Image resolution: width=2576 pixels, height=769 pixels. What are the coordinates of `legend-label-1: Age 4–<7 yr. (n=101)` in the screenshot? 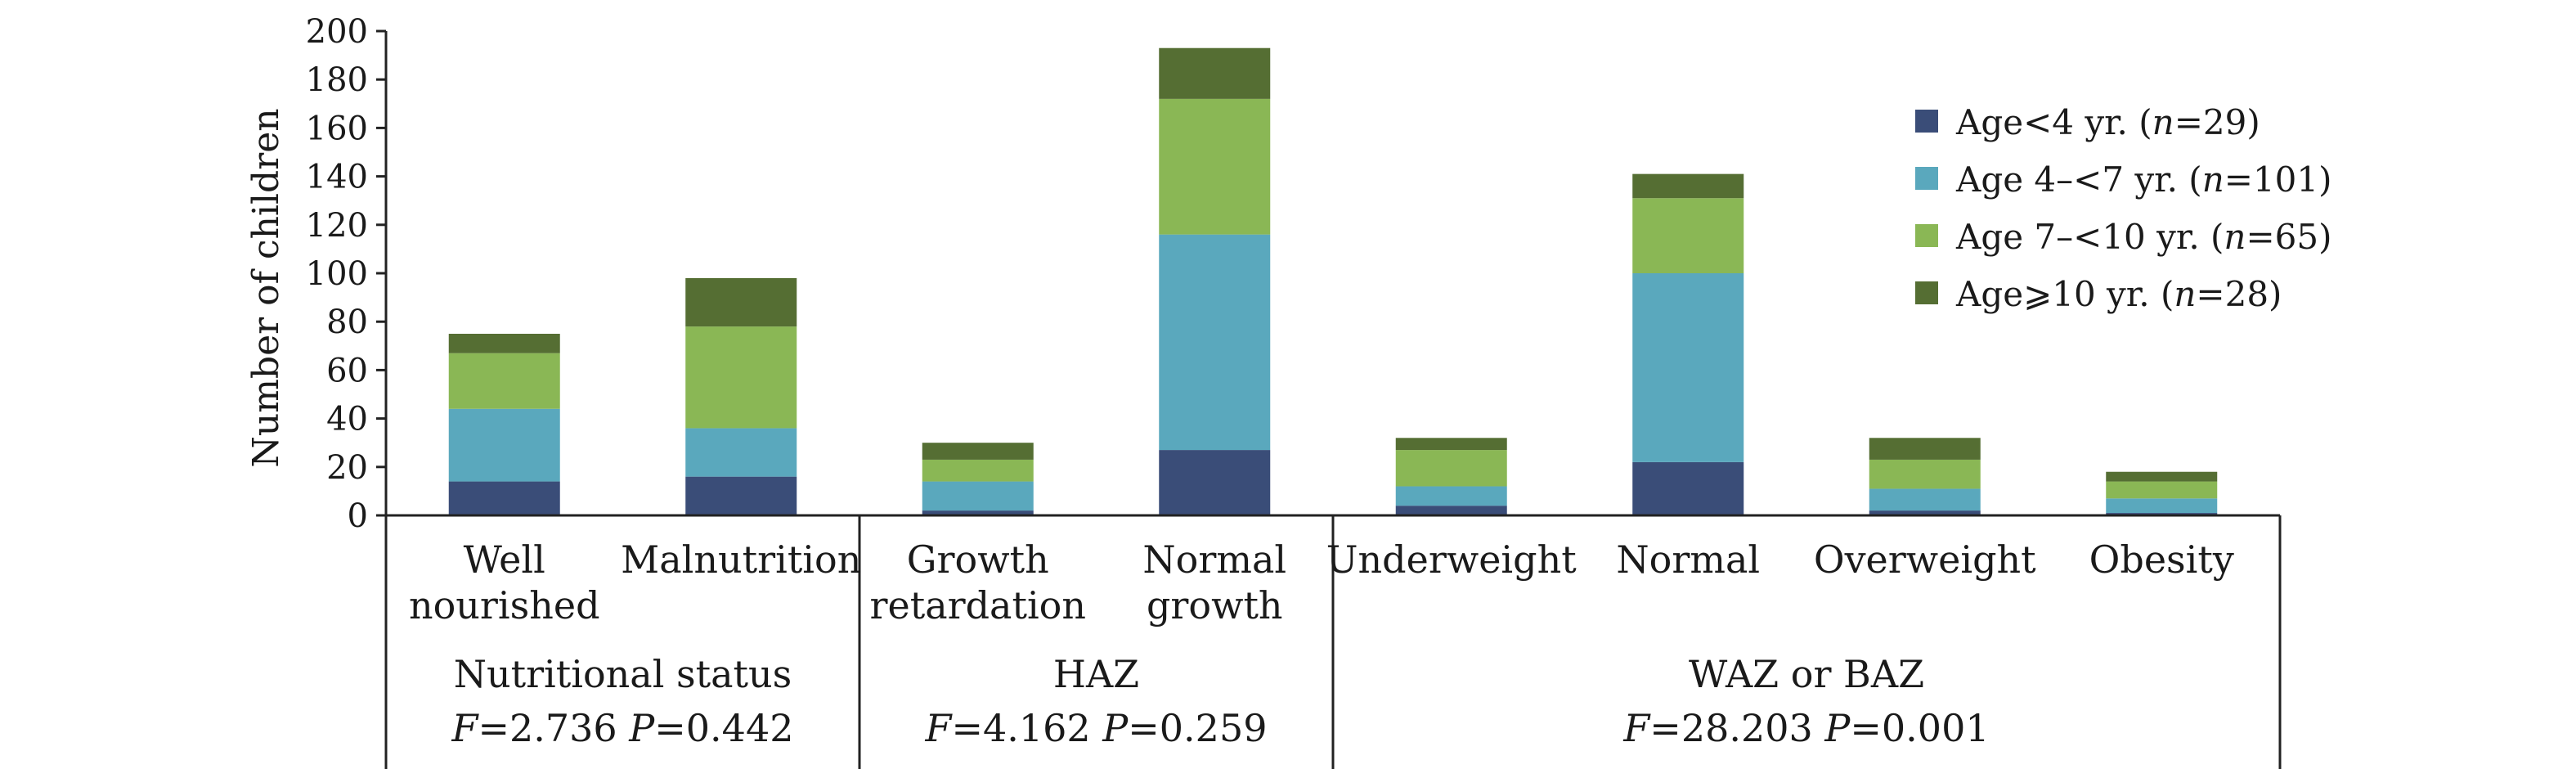 It's located at (2144, 180).